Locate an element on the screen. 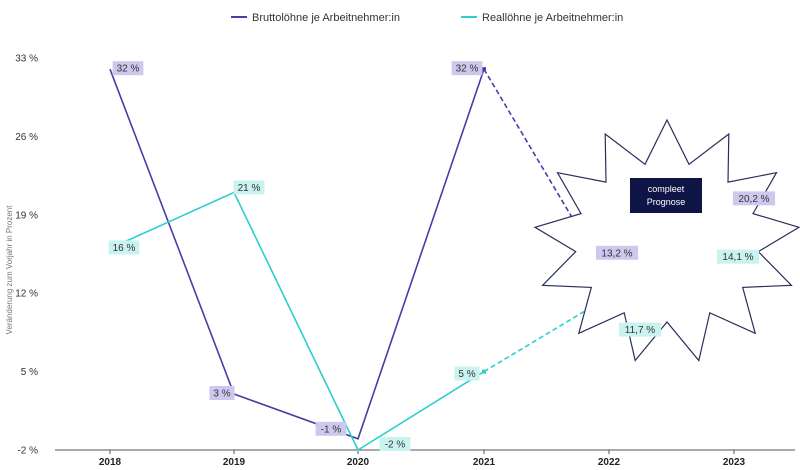 The height and width of the screenshot is (470, 800). x-axis-ticks: 2018 2019 2020 2021 2022 2023 is located at coordinates (422, 459).